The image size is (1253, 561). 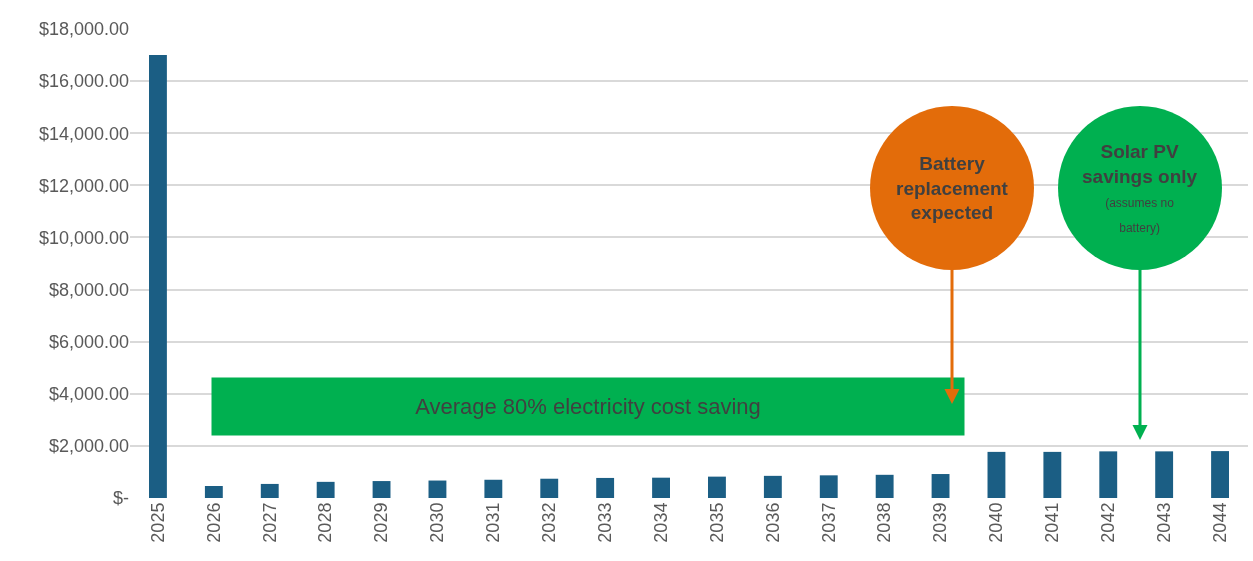 I want to click on x-tick-label: 2042, so click(x=1108, y=522).